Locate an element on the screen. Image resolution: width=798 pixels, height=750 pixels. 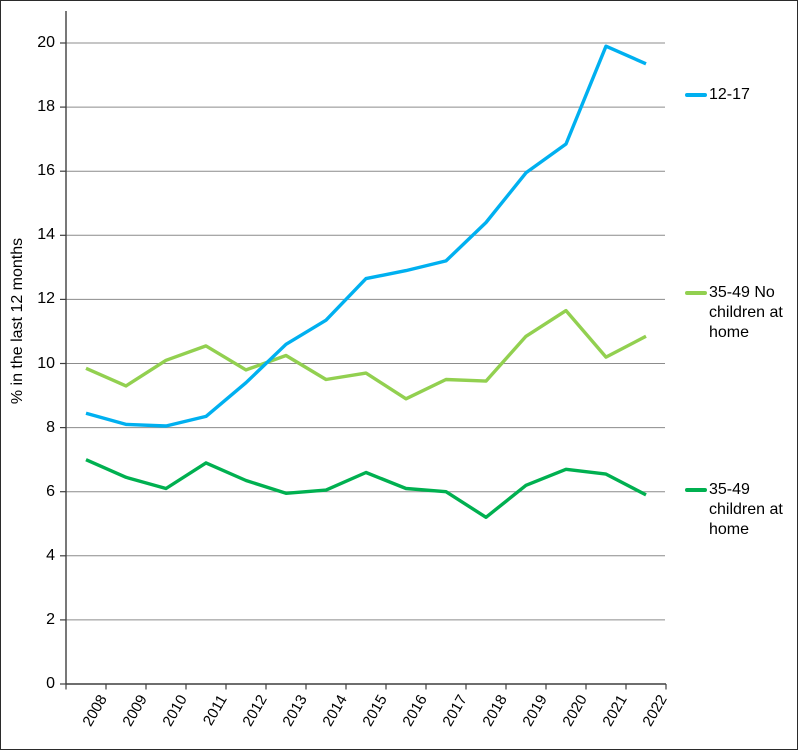
legend-label: 35-49 children at home is located at coordinates (746, 510).